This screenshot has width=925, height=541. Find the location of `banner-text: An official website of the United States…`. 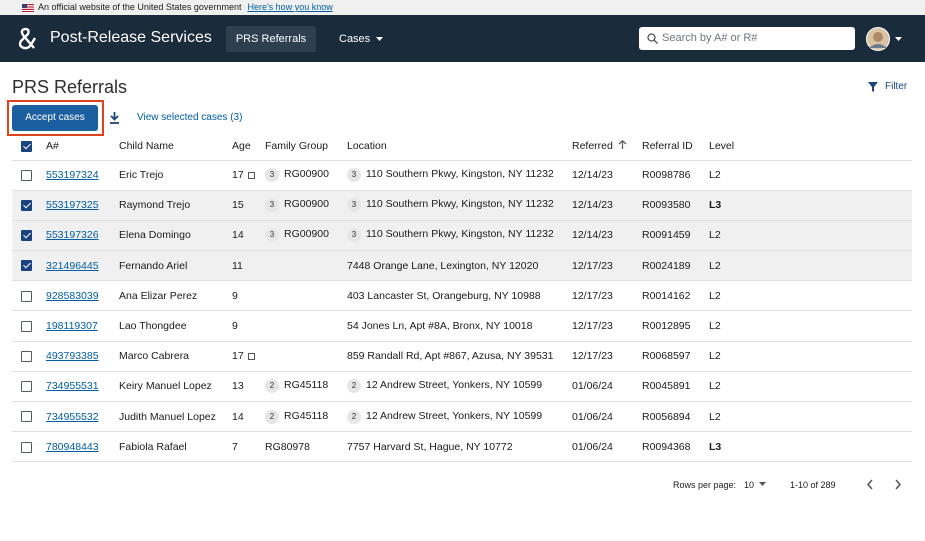

banner-text: An official website of the United States… is located at coordinates (140, 7).